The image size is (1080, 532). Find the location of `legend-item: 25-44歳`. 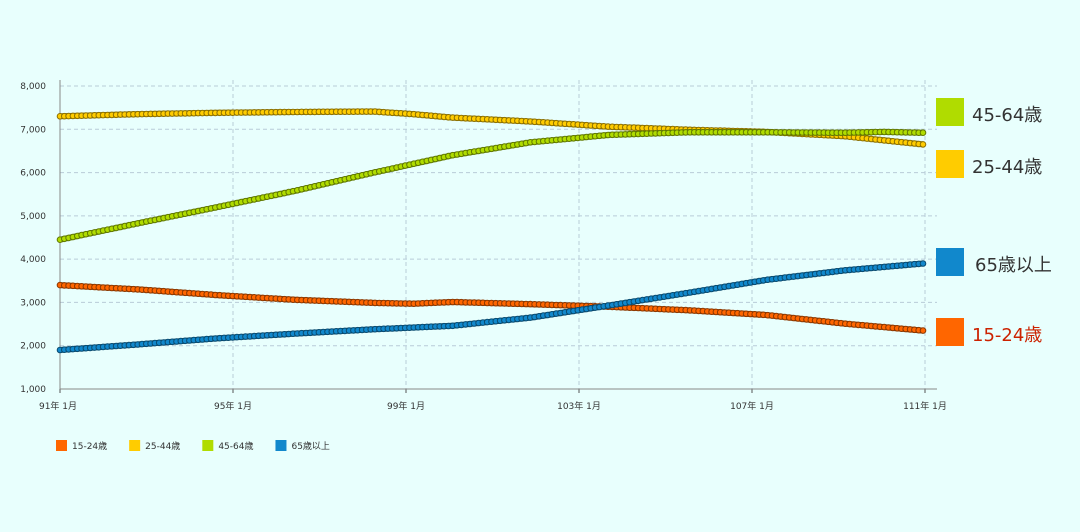

legend-item: 25-44歳 is located at coordinates (154, 446).